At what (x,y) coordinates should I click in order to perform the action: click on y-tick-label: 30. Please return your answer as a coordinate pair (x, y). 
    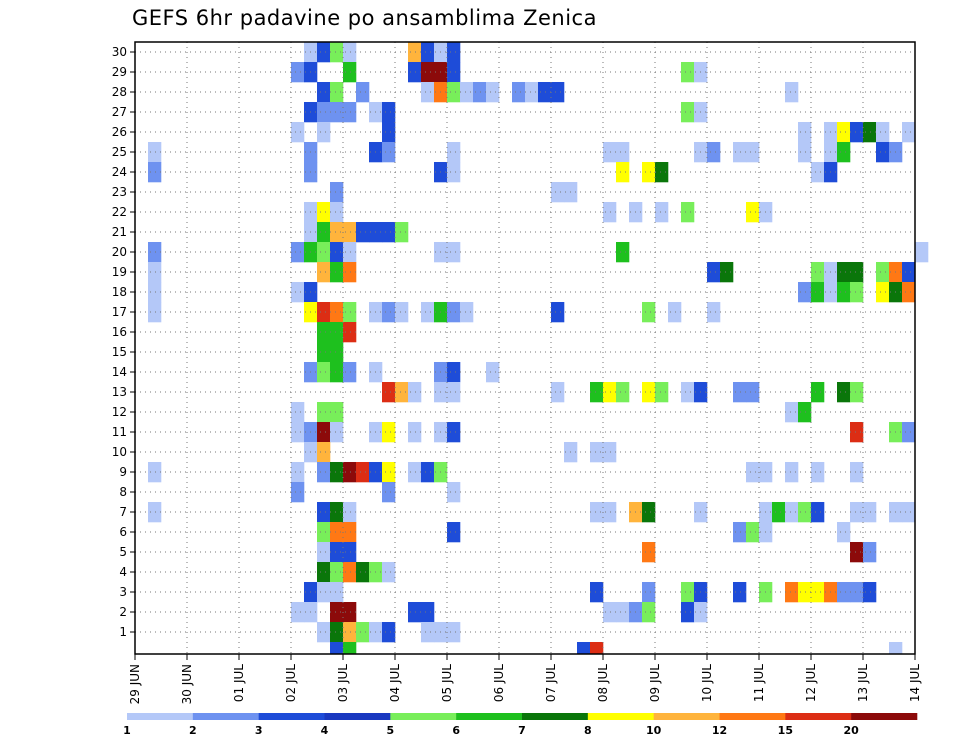
    Looking at the image, I should click on (119, 52).